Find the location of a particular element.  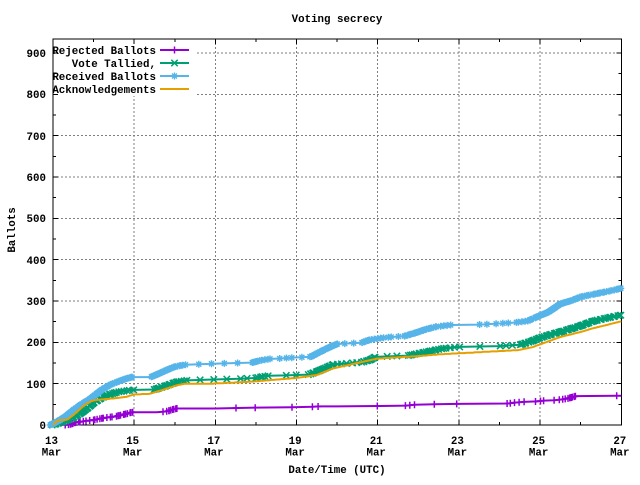

svg-text: Ballots is located at coordinates (13, 229).